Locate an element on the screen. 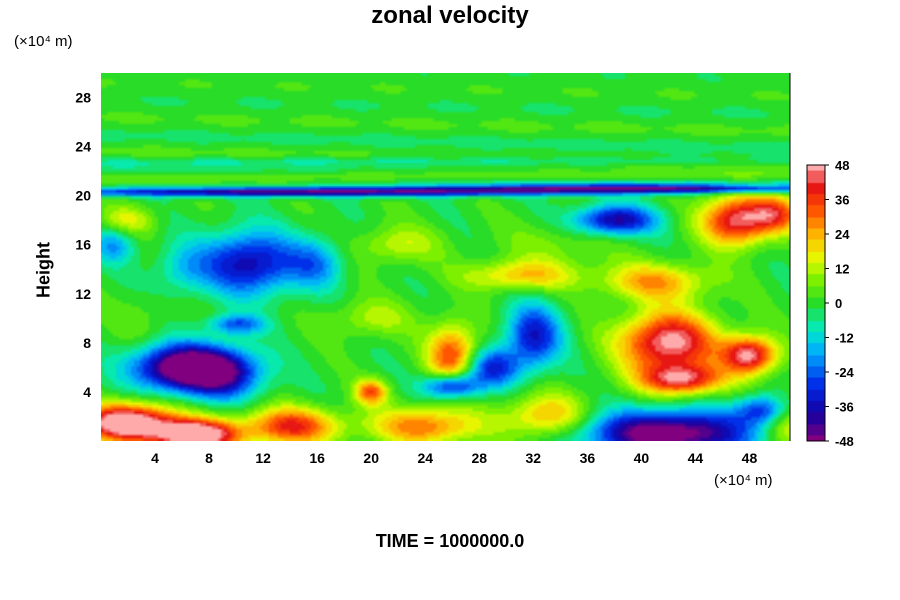 Image resolution: width=900 pixels, height=600 pixels. y-tick-label: 8 is located at coordinates (87, 343).